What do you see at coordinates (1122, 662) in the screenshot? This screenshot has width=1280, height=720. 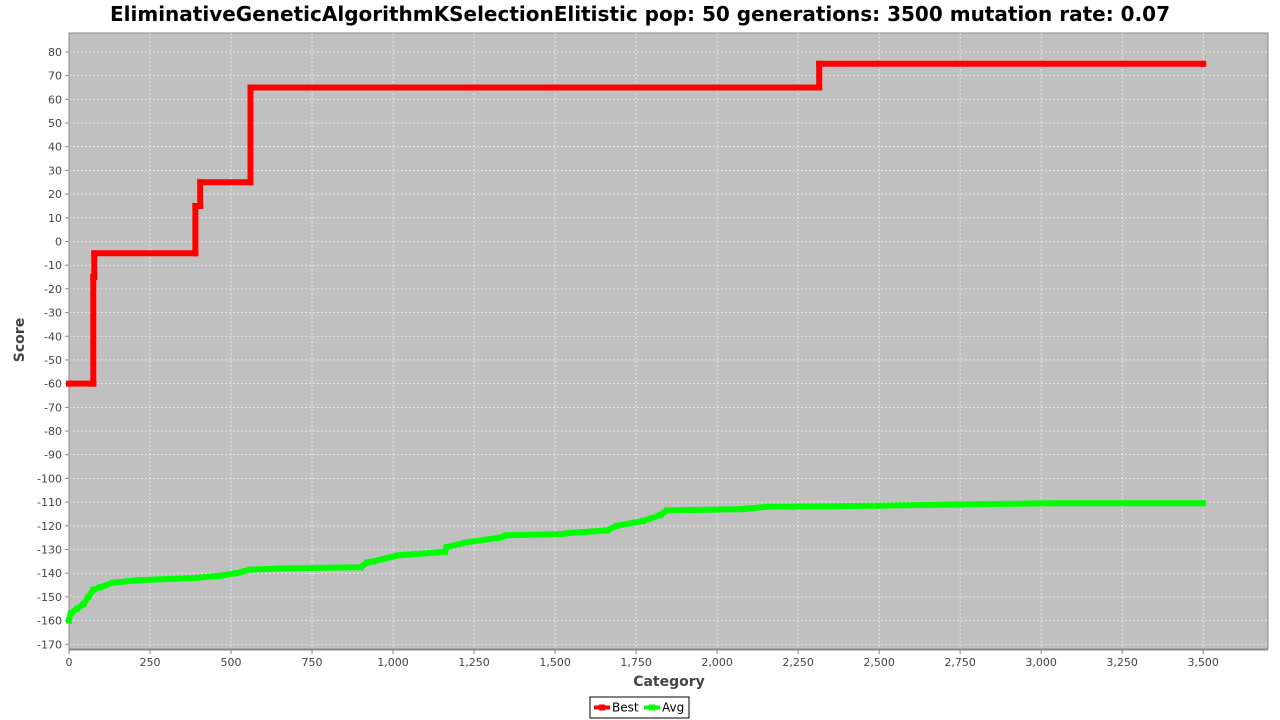 I see `x-tick-label: 3,250` at bounding box center [1122, 662].